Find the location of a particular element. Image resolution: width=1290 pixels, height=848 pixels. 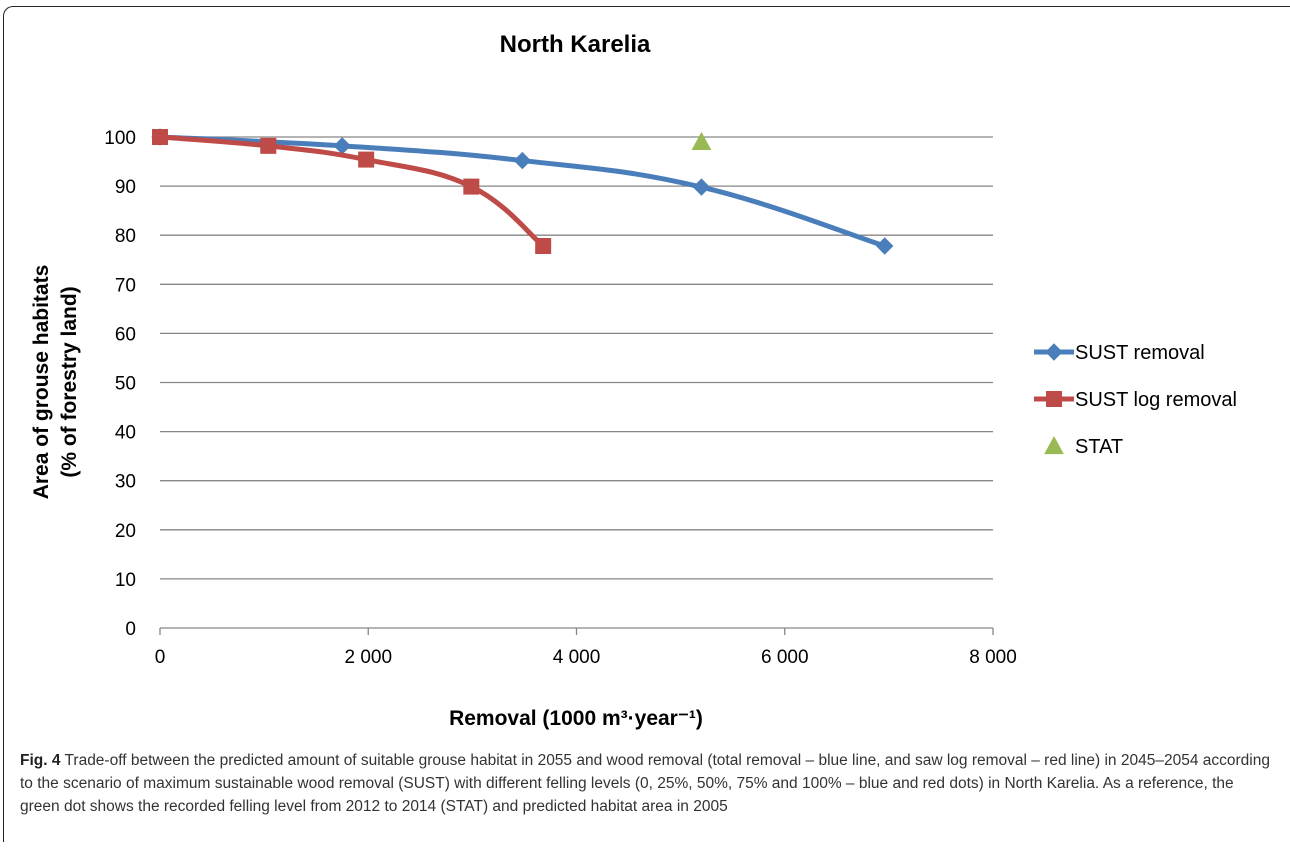

y-tick-label: 90 is located at coordinates (125, 187).